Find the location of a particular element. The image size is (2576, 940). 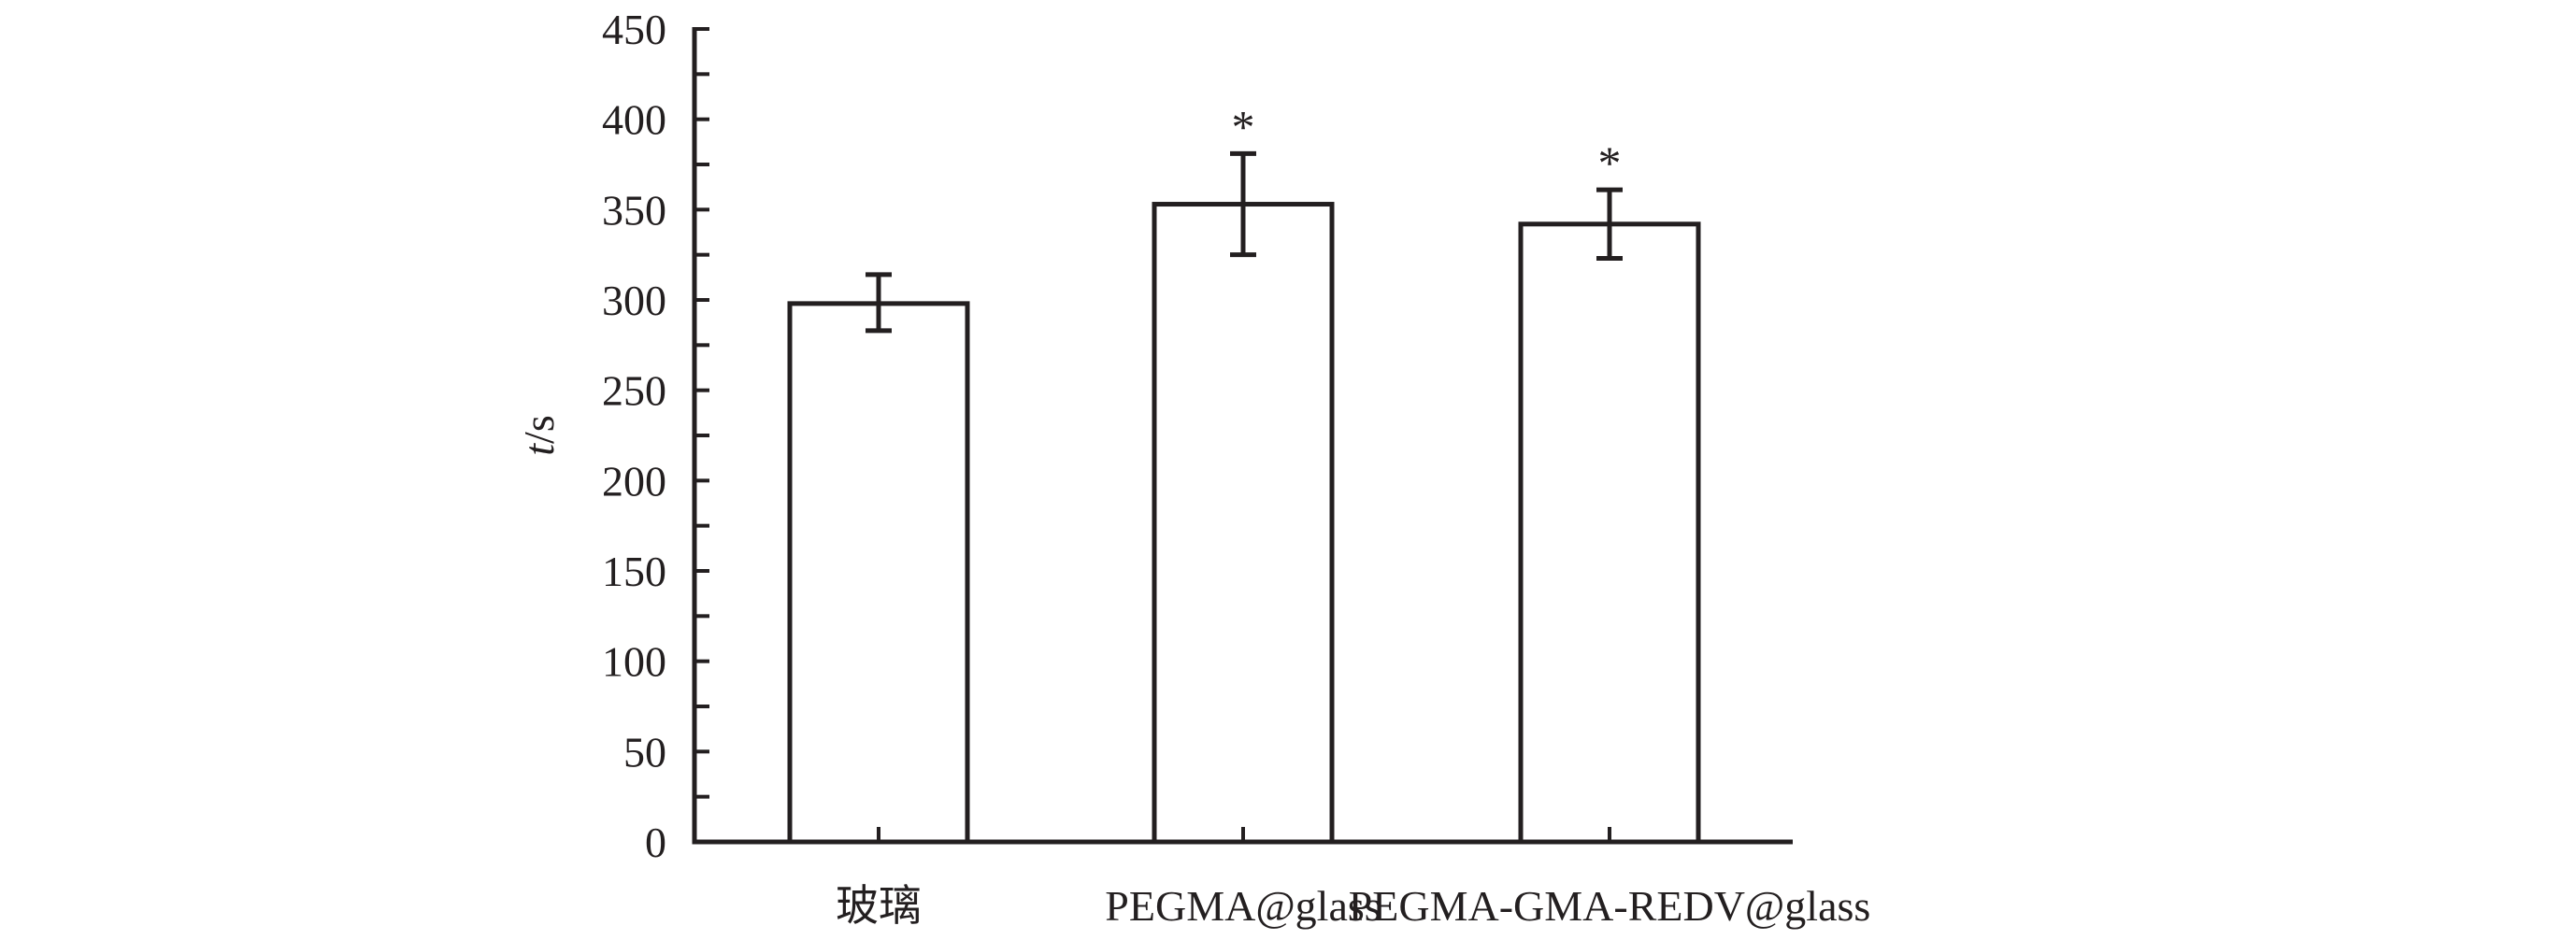

y-tick-label: 100 is located at coordinates (634, 662).